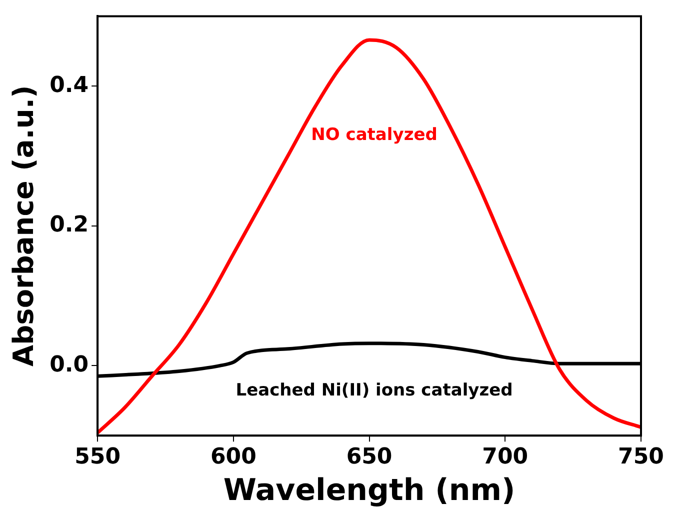  Describe the element at coordinates (69, 85) in the screenshot. I see `y-tick-label: 0.4` at that location.